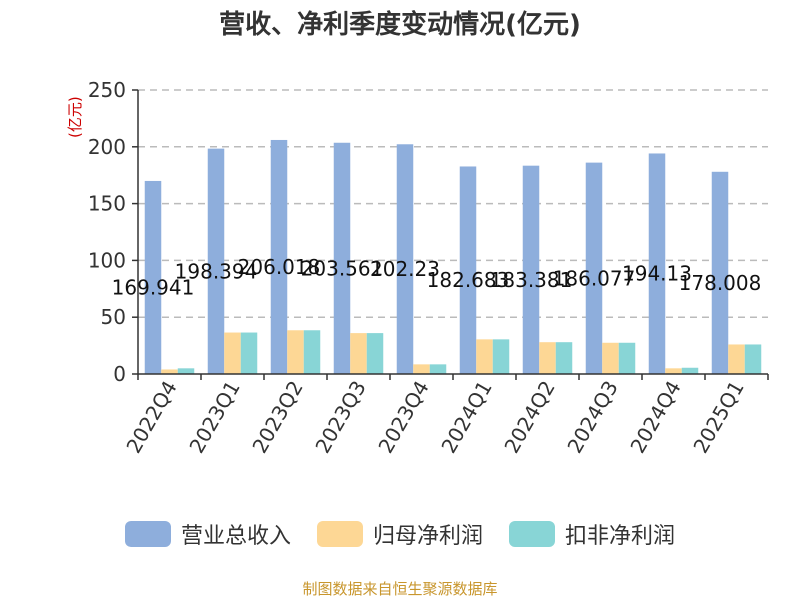 The height and width of the screenshot is (600, 800). Describe the element at coordinates (235, 536) in the screenshot. I see `legend-label: 营业总收入` at that location.